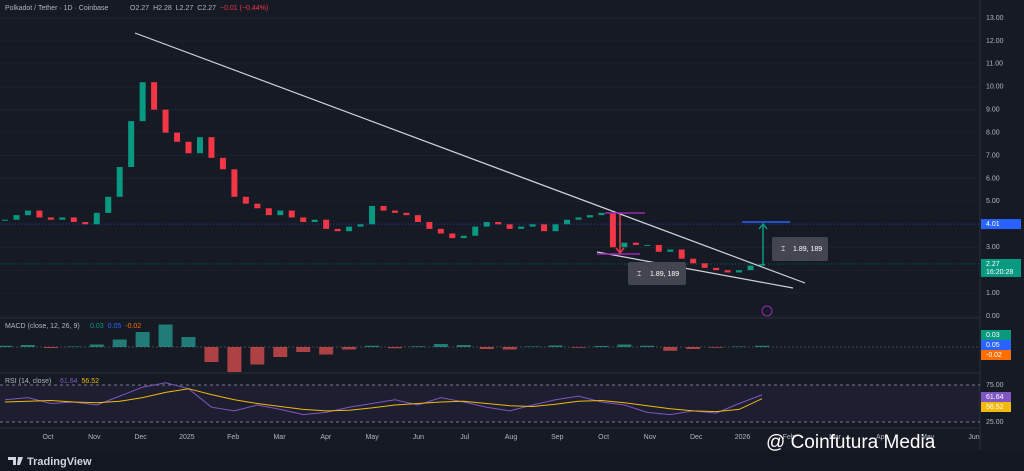  I want to click on symbol-title: Polkadot / Tether · 1D · Coinbase, so click(56, 8).